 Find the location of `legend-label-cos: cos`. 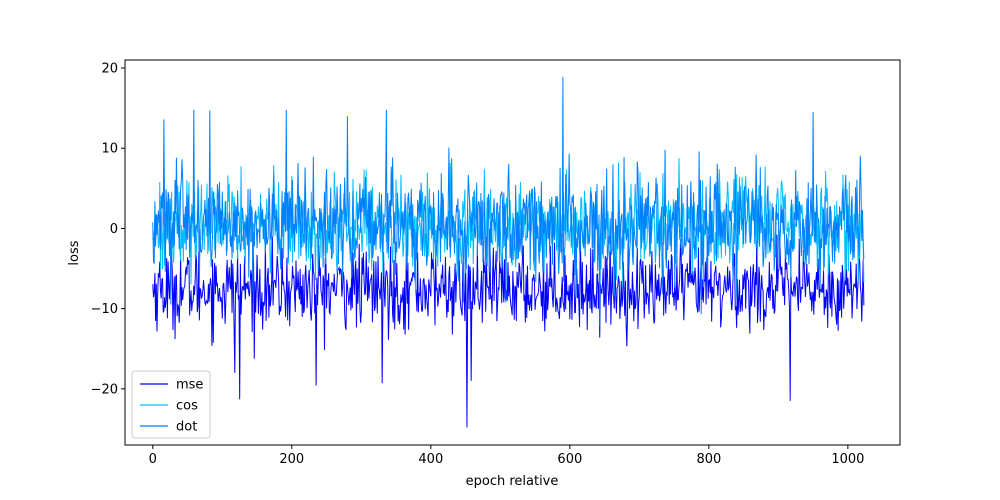

legend-label-cos: cos is located at coordinates (187, 406).